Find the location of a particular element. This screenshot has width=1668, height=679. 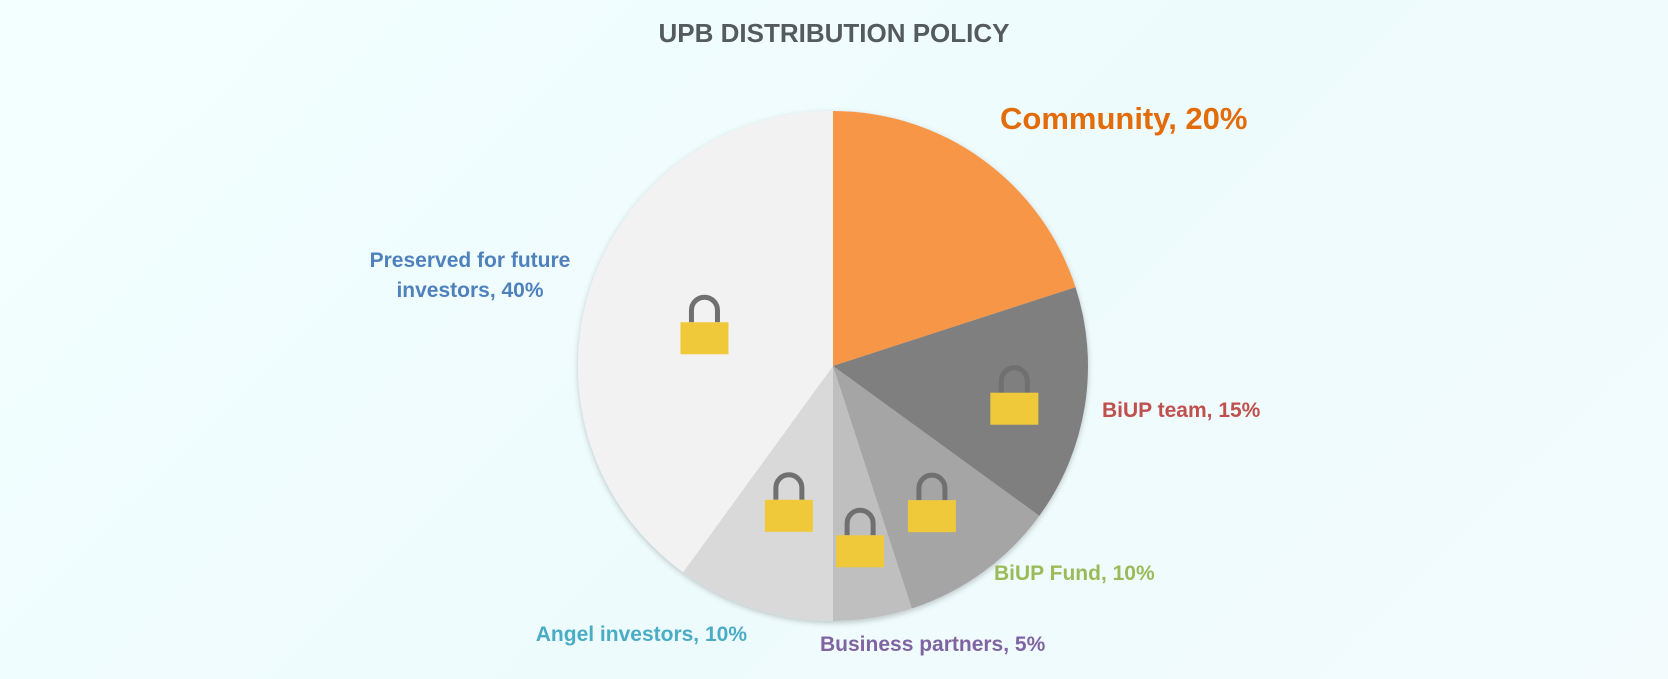

pie-slice-biup-team is located at coordinates (961, 401).